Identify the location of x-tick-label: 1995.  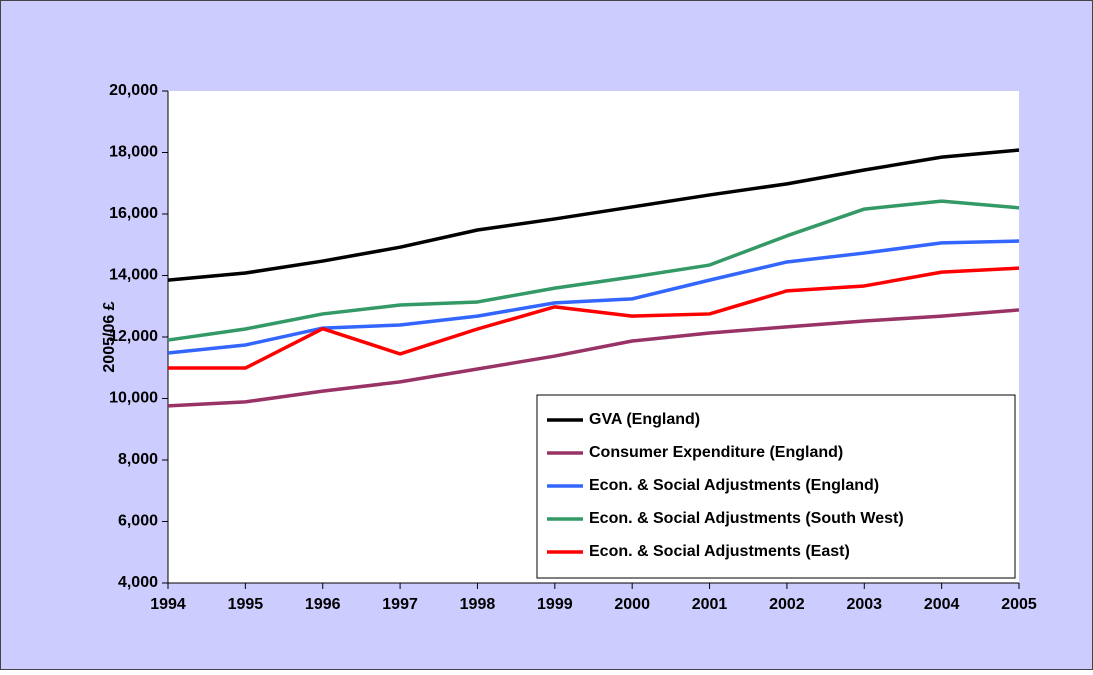
(246, 604).